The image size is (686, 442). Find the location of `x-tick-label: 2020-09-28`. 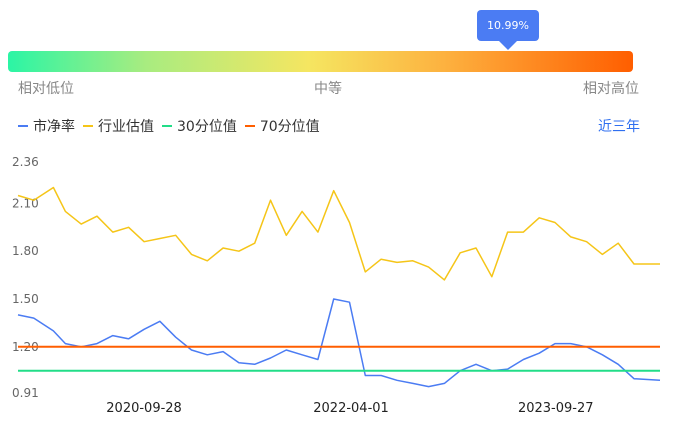

x-tick-label: 2020-09-28 is located at coordinates (144, 408).